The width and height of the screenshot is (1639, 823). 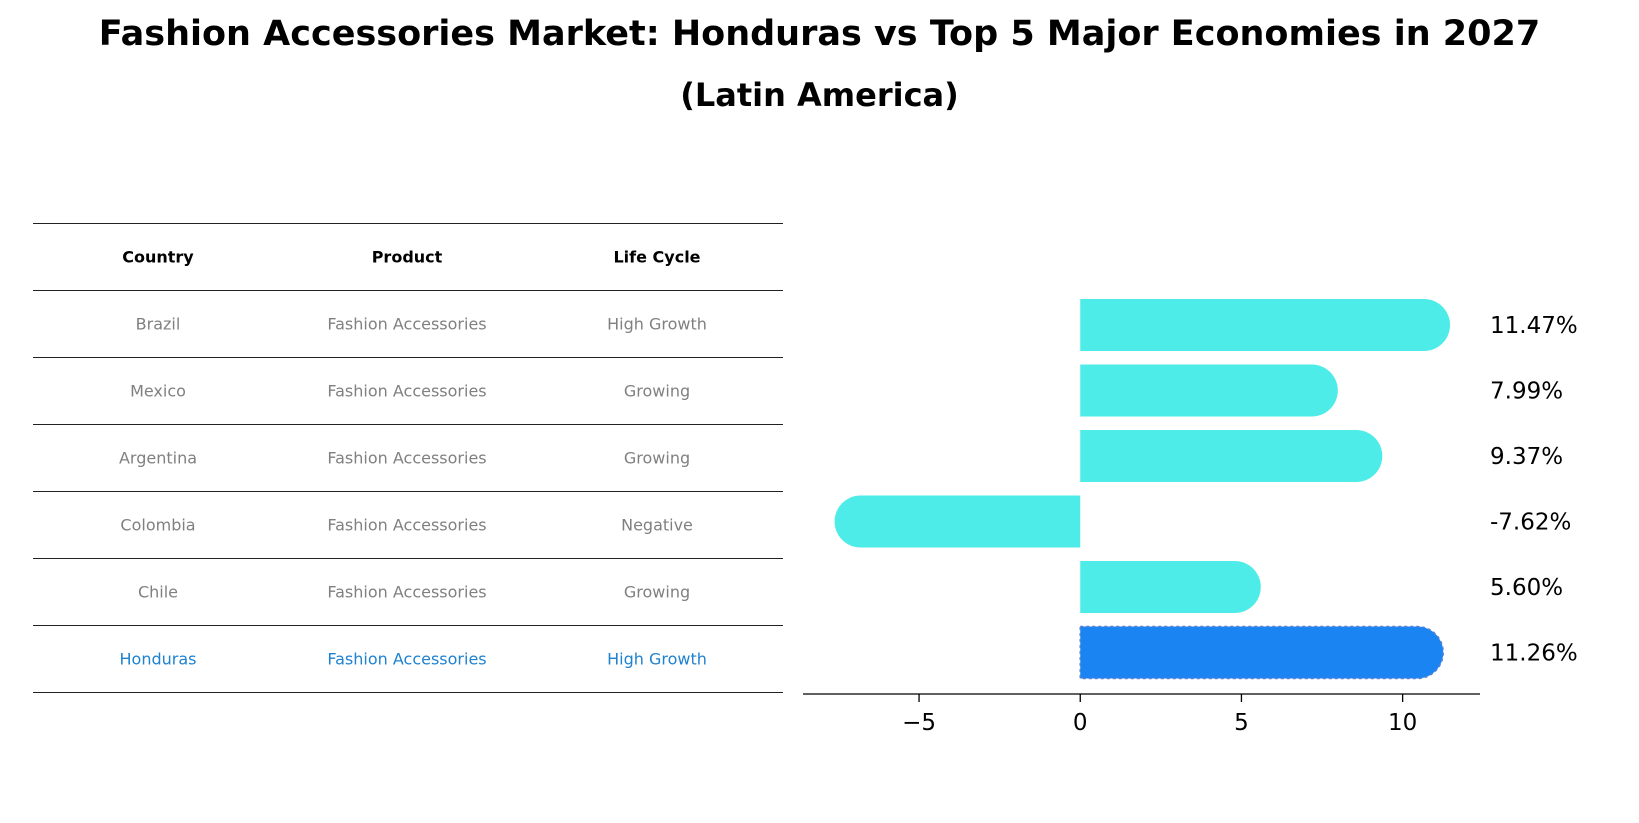 What do you see at coordinates (1265, 325) in the screenshot?
I see `bar-brazil` at bounding box center [1265, 325].